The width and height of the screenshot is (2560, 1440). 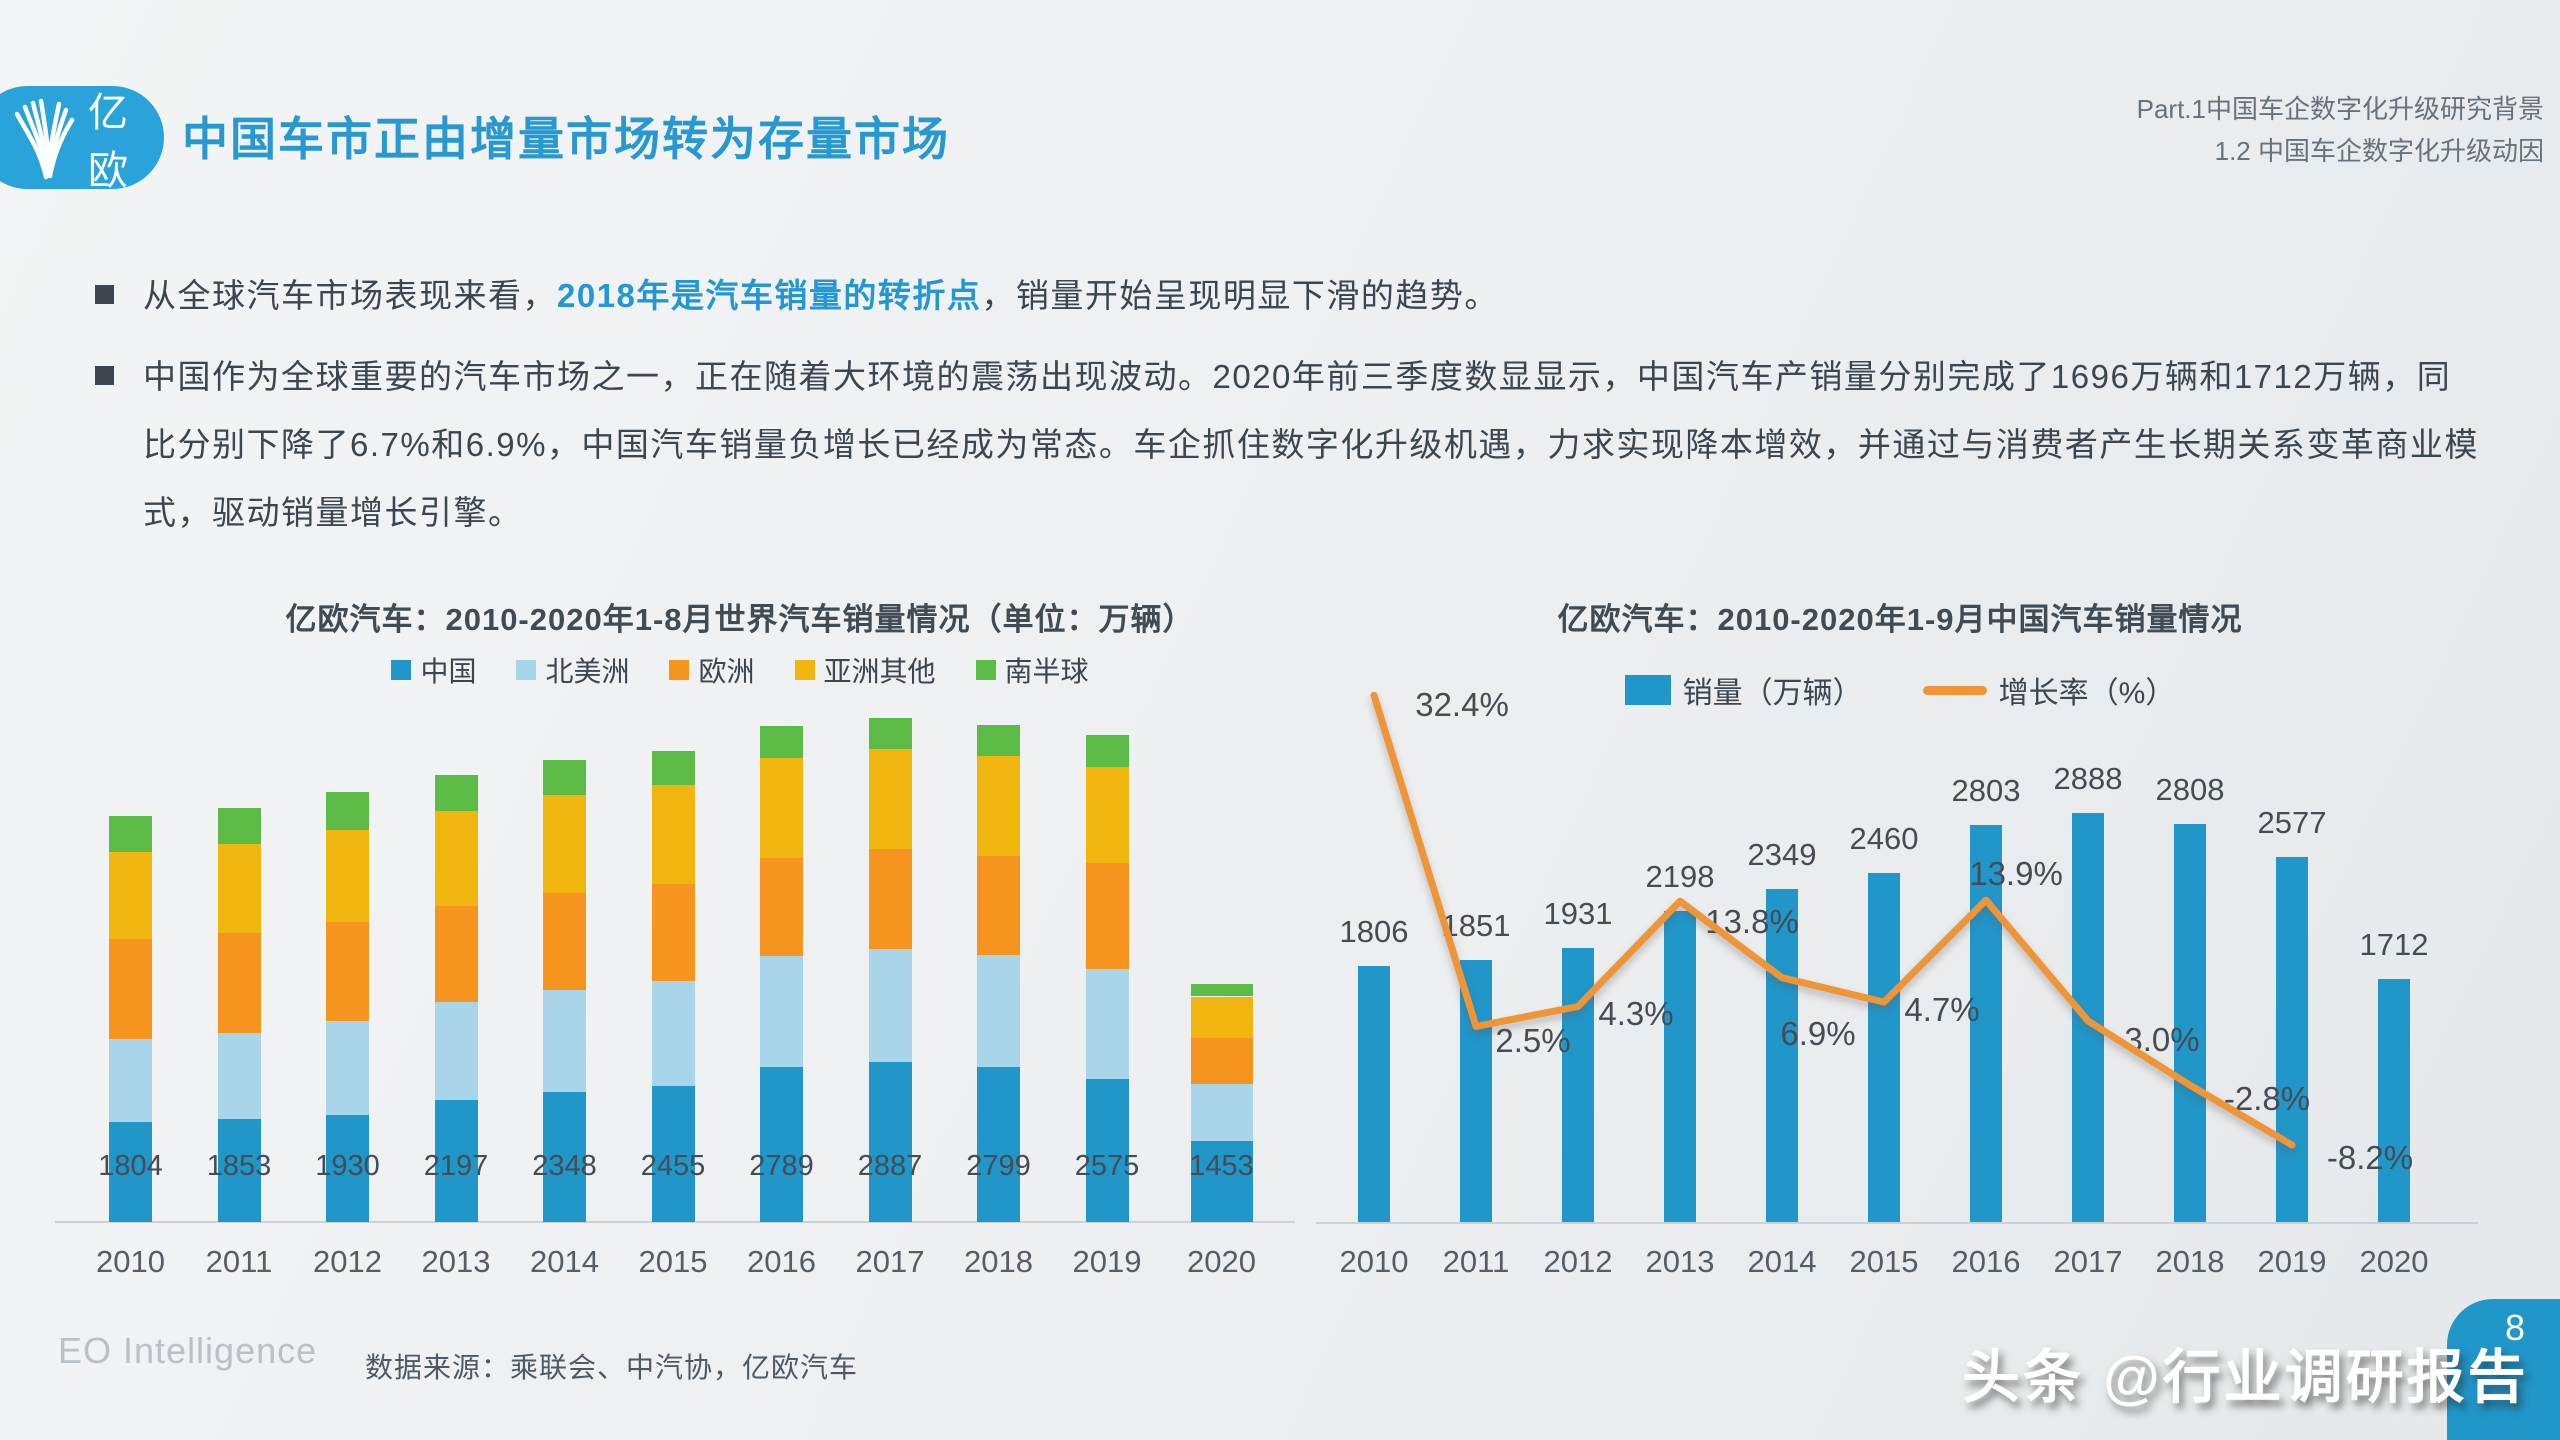 What do you see at coordinates (1647, 690) in the screenshot?
I see `bar-legend-swatch-icon` at bounding box center [1647, 690].